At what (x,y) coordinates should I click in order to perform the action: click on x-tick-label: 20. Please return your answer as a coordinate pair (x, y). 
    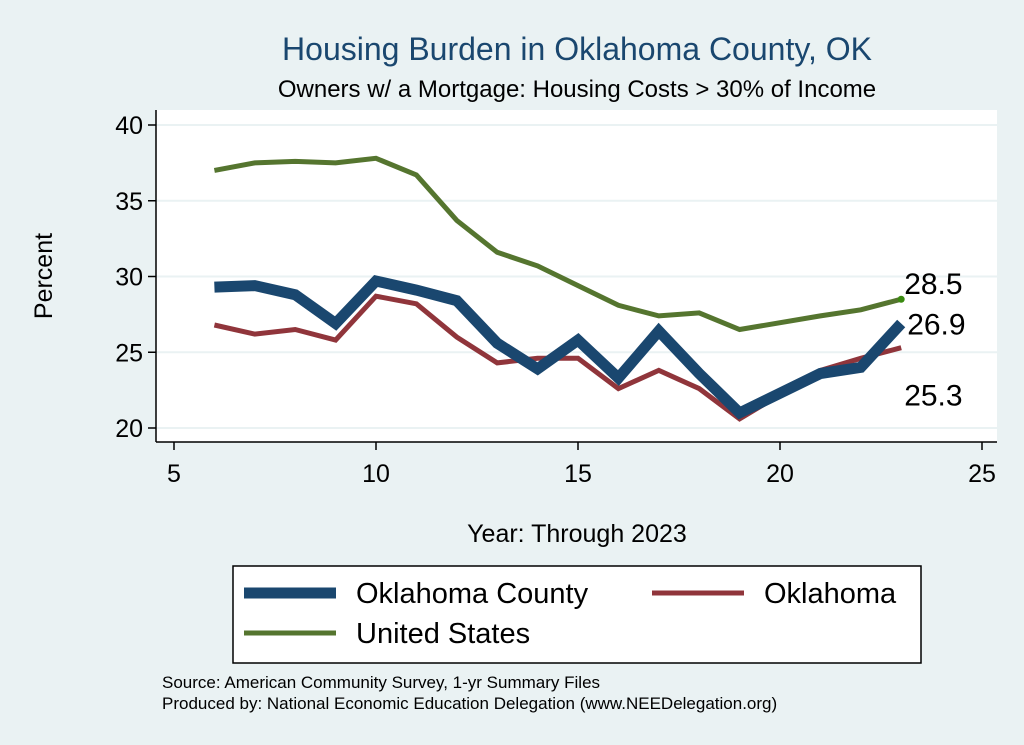
    Looking at the image, I should click on (780, 474).